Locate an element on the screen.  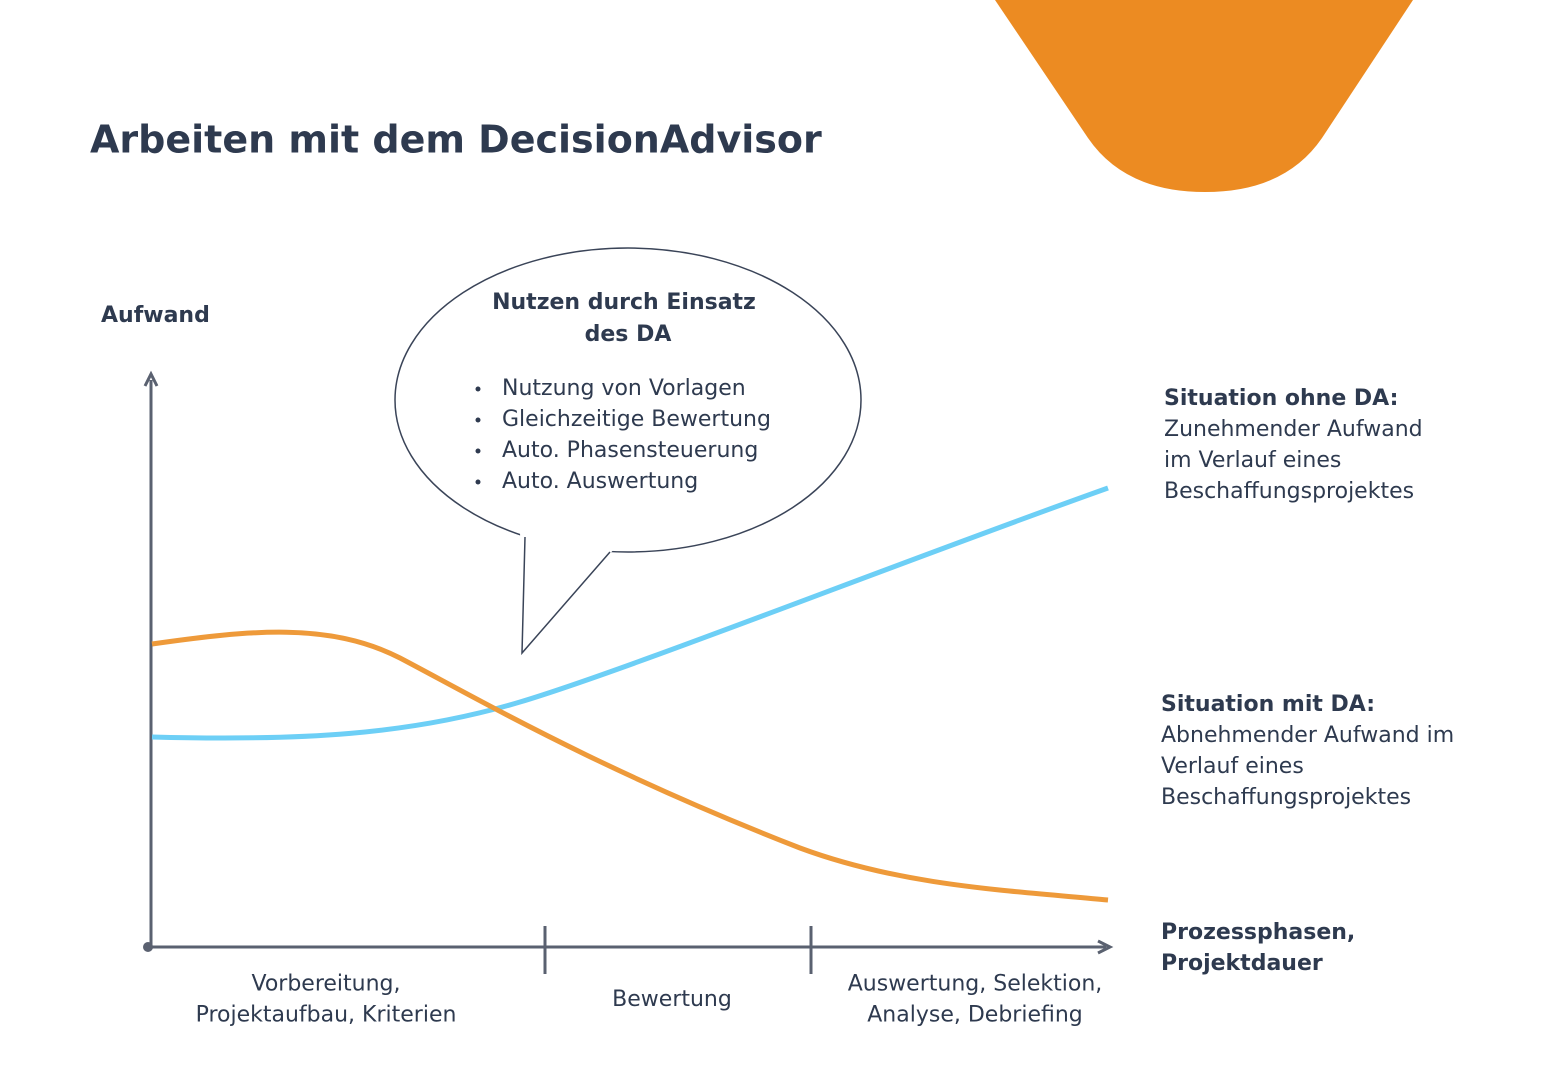
phase-label: Projektaufbau, Kriterien is located at coordinates (326, 1015).